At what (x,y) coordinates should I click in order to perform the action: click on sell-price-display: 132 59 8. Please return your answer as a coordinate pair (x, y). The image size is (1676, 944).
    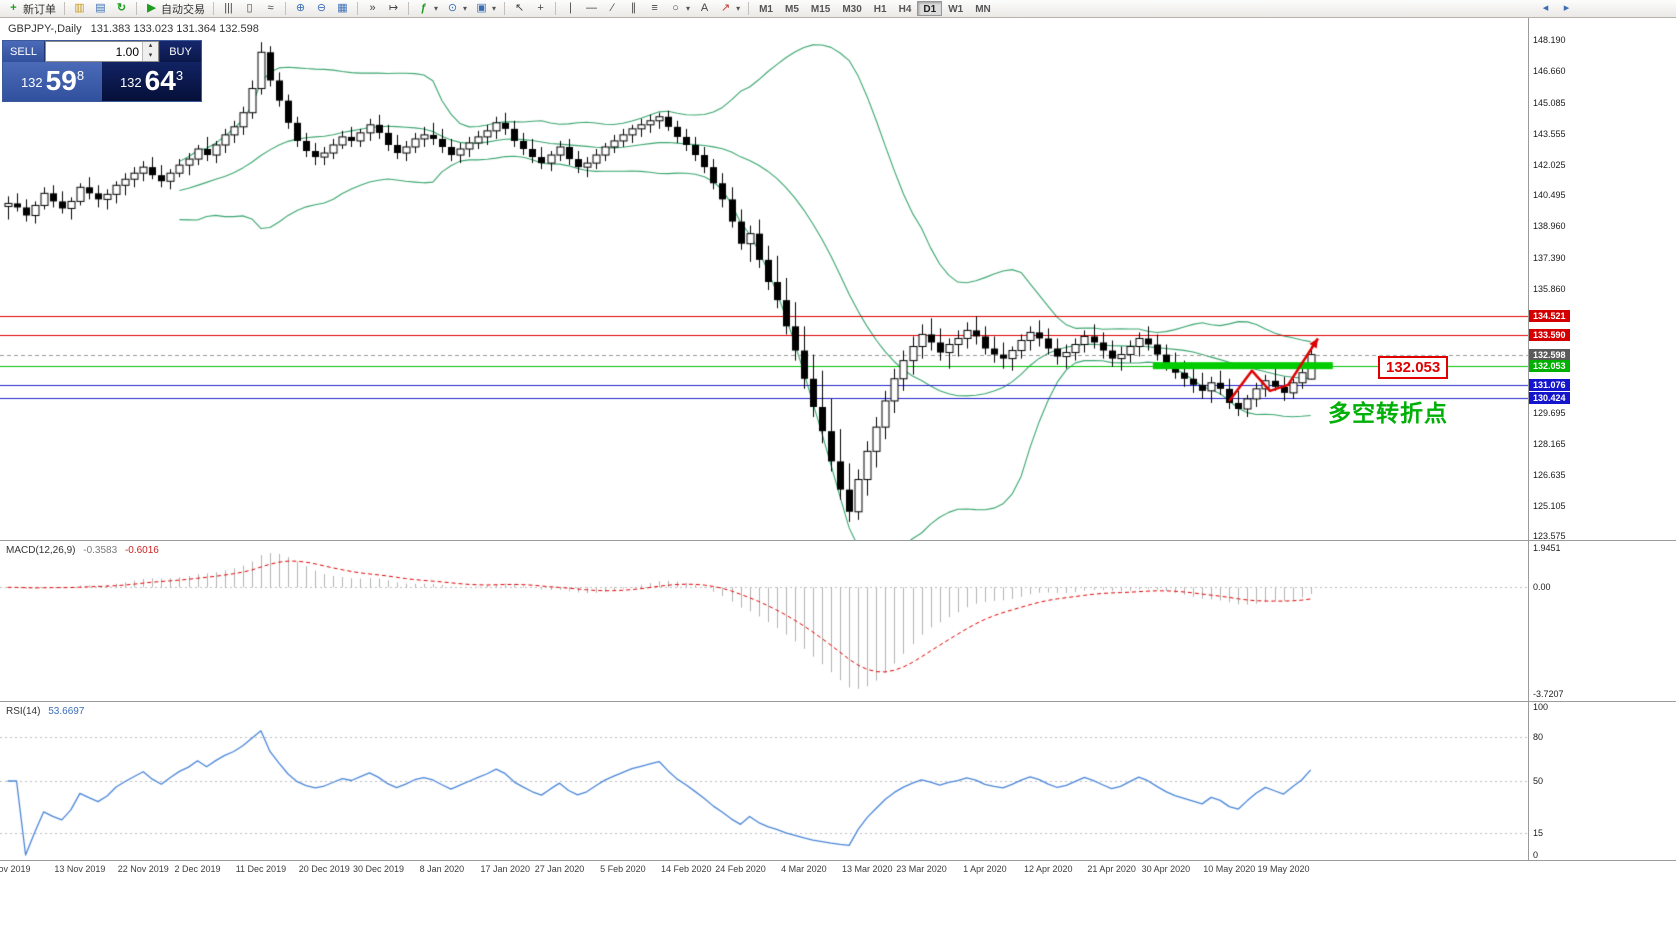
    Looking at the image, I should click on (52, 81).